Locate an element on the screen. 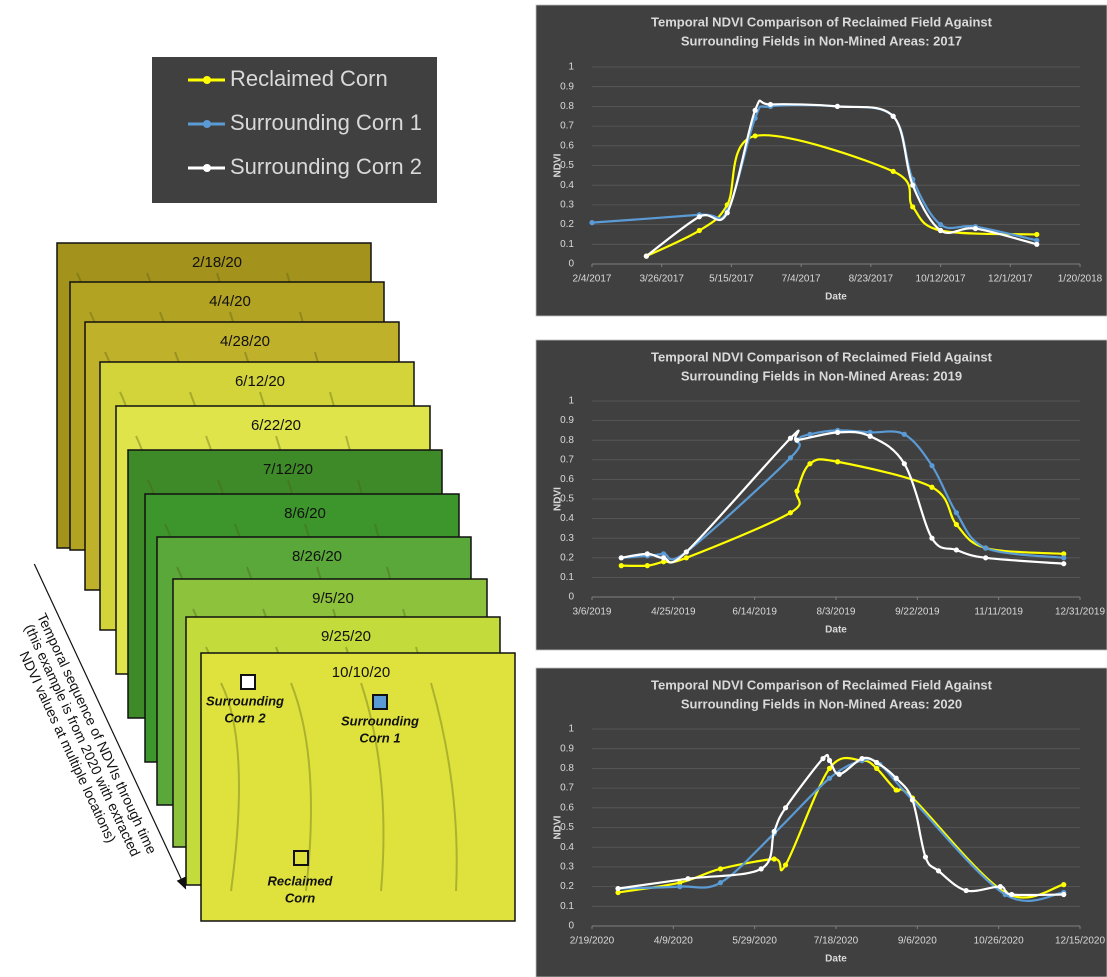  y-tick-label: 0.3 is located at coordinates (567, 205).